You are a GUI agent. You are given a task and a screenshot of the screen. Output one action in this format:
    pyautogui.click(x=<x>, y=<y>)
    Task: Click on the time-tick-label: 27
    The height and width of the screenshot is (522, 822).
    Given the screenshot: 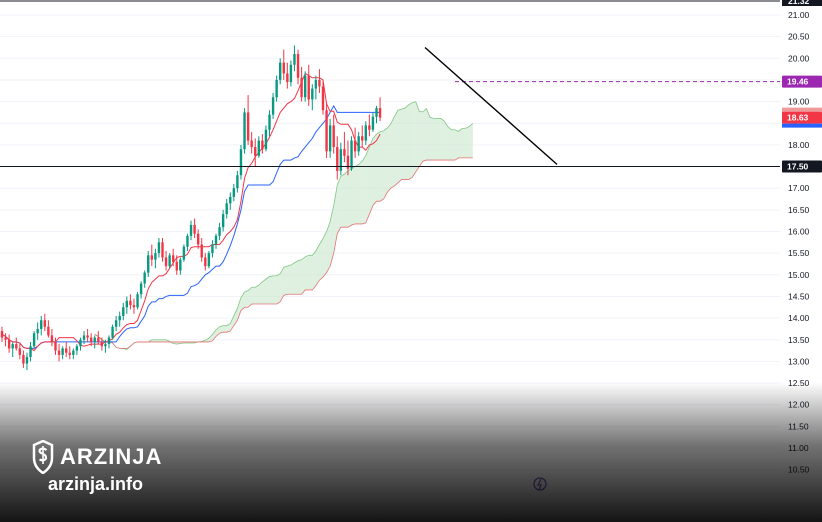 What is the action you would take?
    pyautogui.click(x=536, y=502)
    